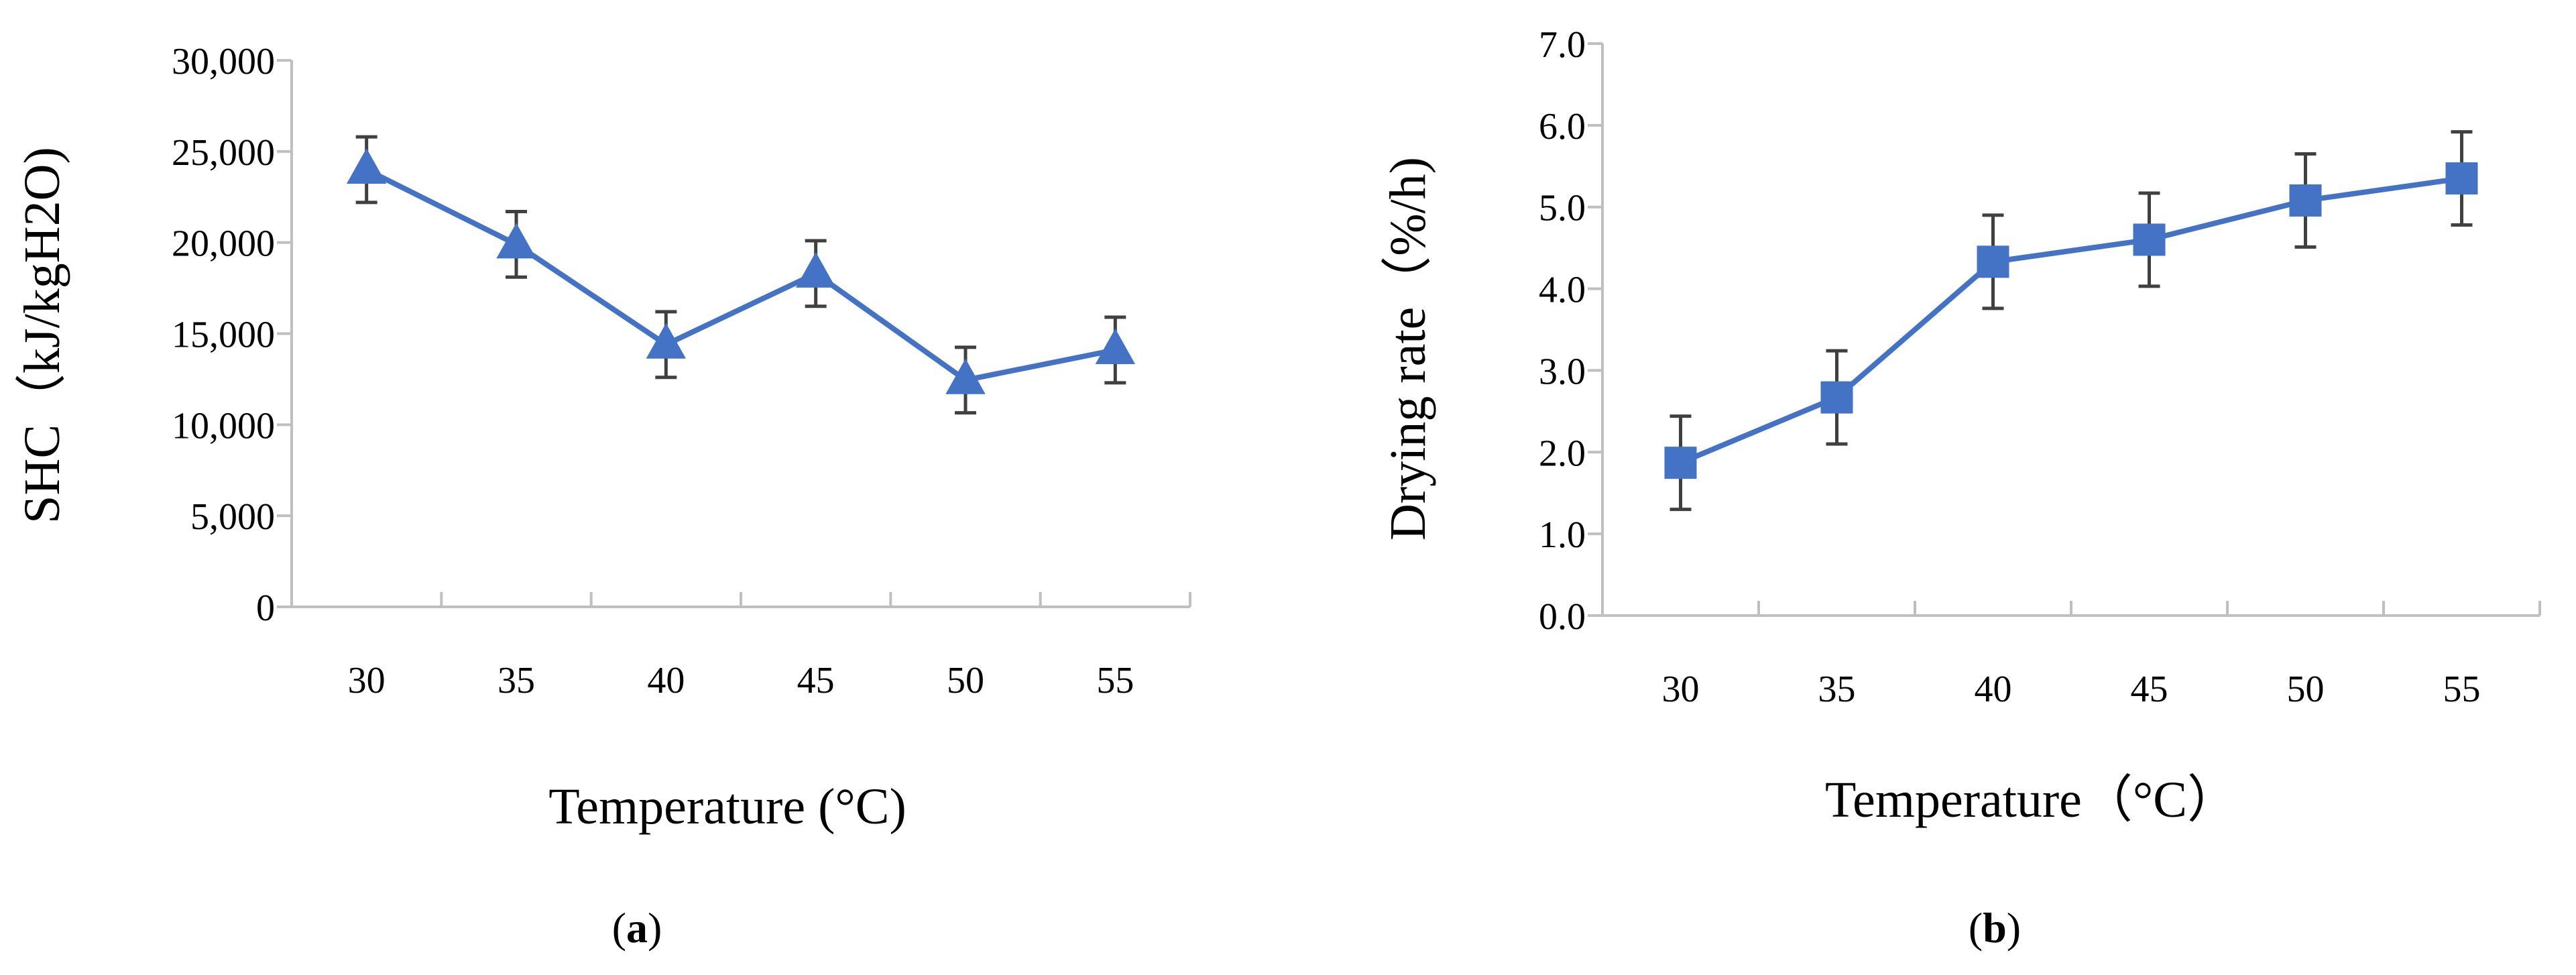 This screenshot has height=975, width=2576. I want to click on panel-label-b-letter: b, so click(1995, 928).